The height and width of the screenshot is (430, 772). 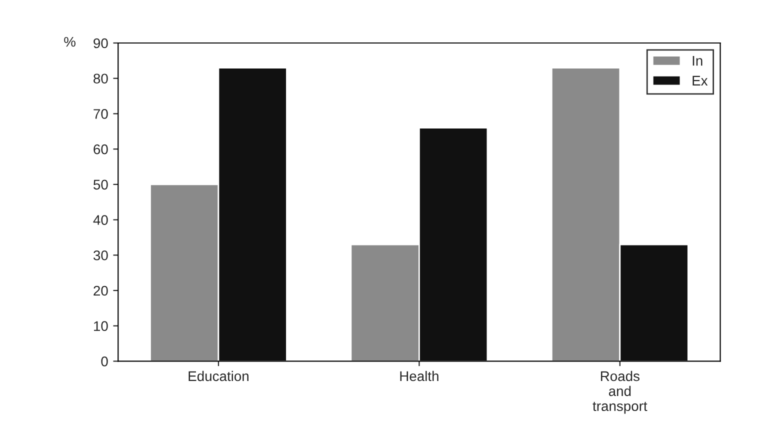 I want to click on legend-label: In, so click(x=697, y=61).